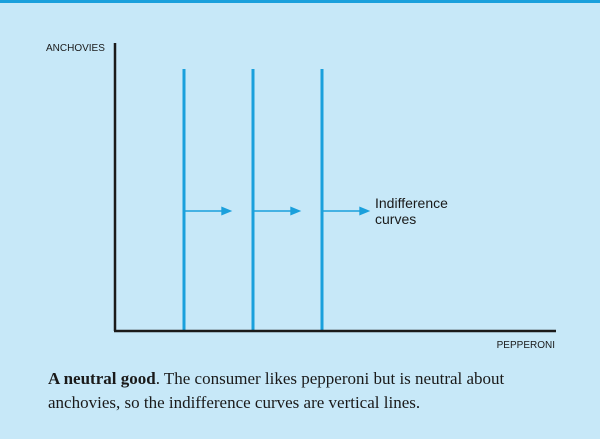 This screenshot has height=439, width=600. Describe the element at coordinates (526, 345) in the screenshot. I see `x-axis-label: PEPPERONI` at that location.